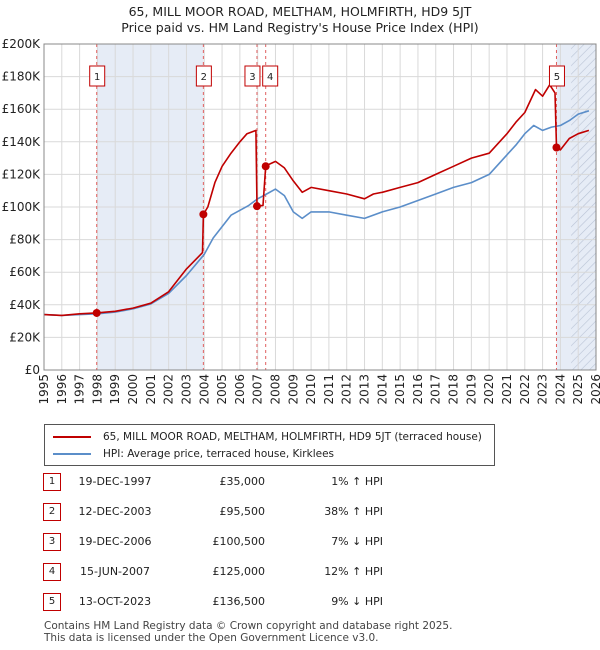  I want to click on marker-number: 3, so click(252, 77).